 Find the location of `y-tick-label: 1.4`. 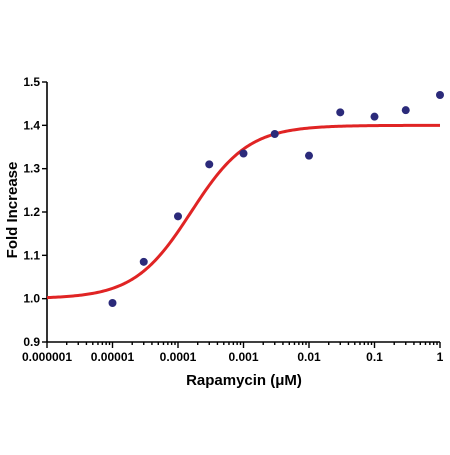

y-tick-label: 1.4 is located at coordinates (31, 125).